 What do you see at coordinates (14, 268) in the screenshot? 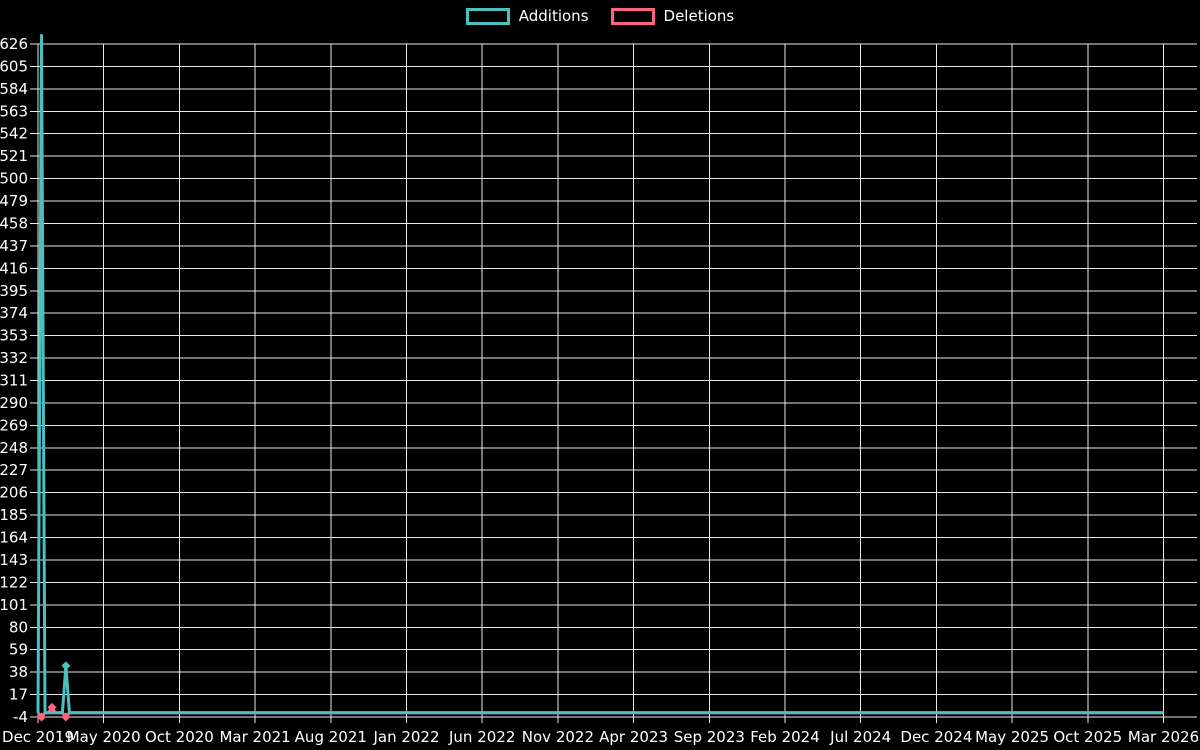
I see `y-tick-label: 416` at bounding box center [14, 268].